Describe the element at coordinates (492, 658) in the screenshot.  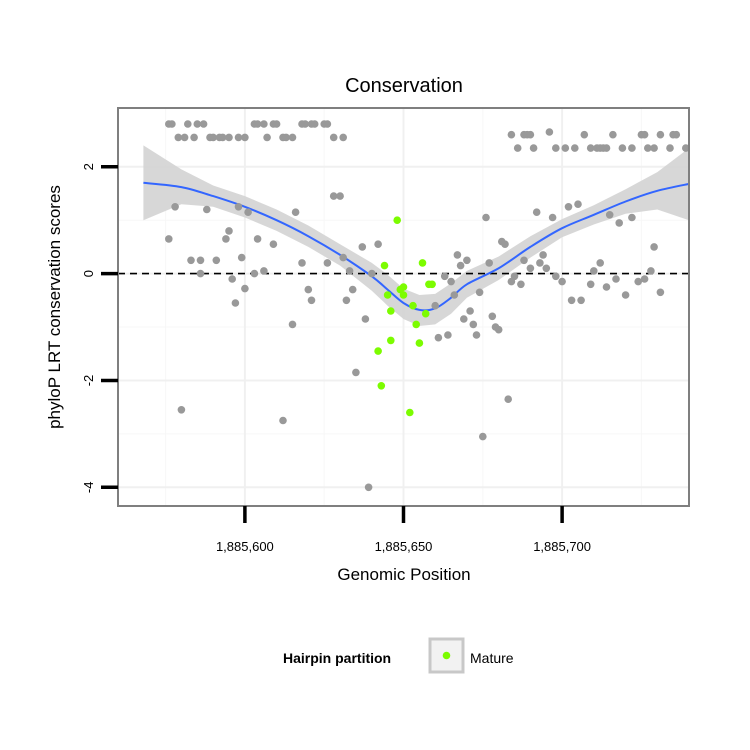
I see `legend-label-mature: Mature` at that location.